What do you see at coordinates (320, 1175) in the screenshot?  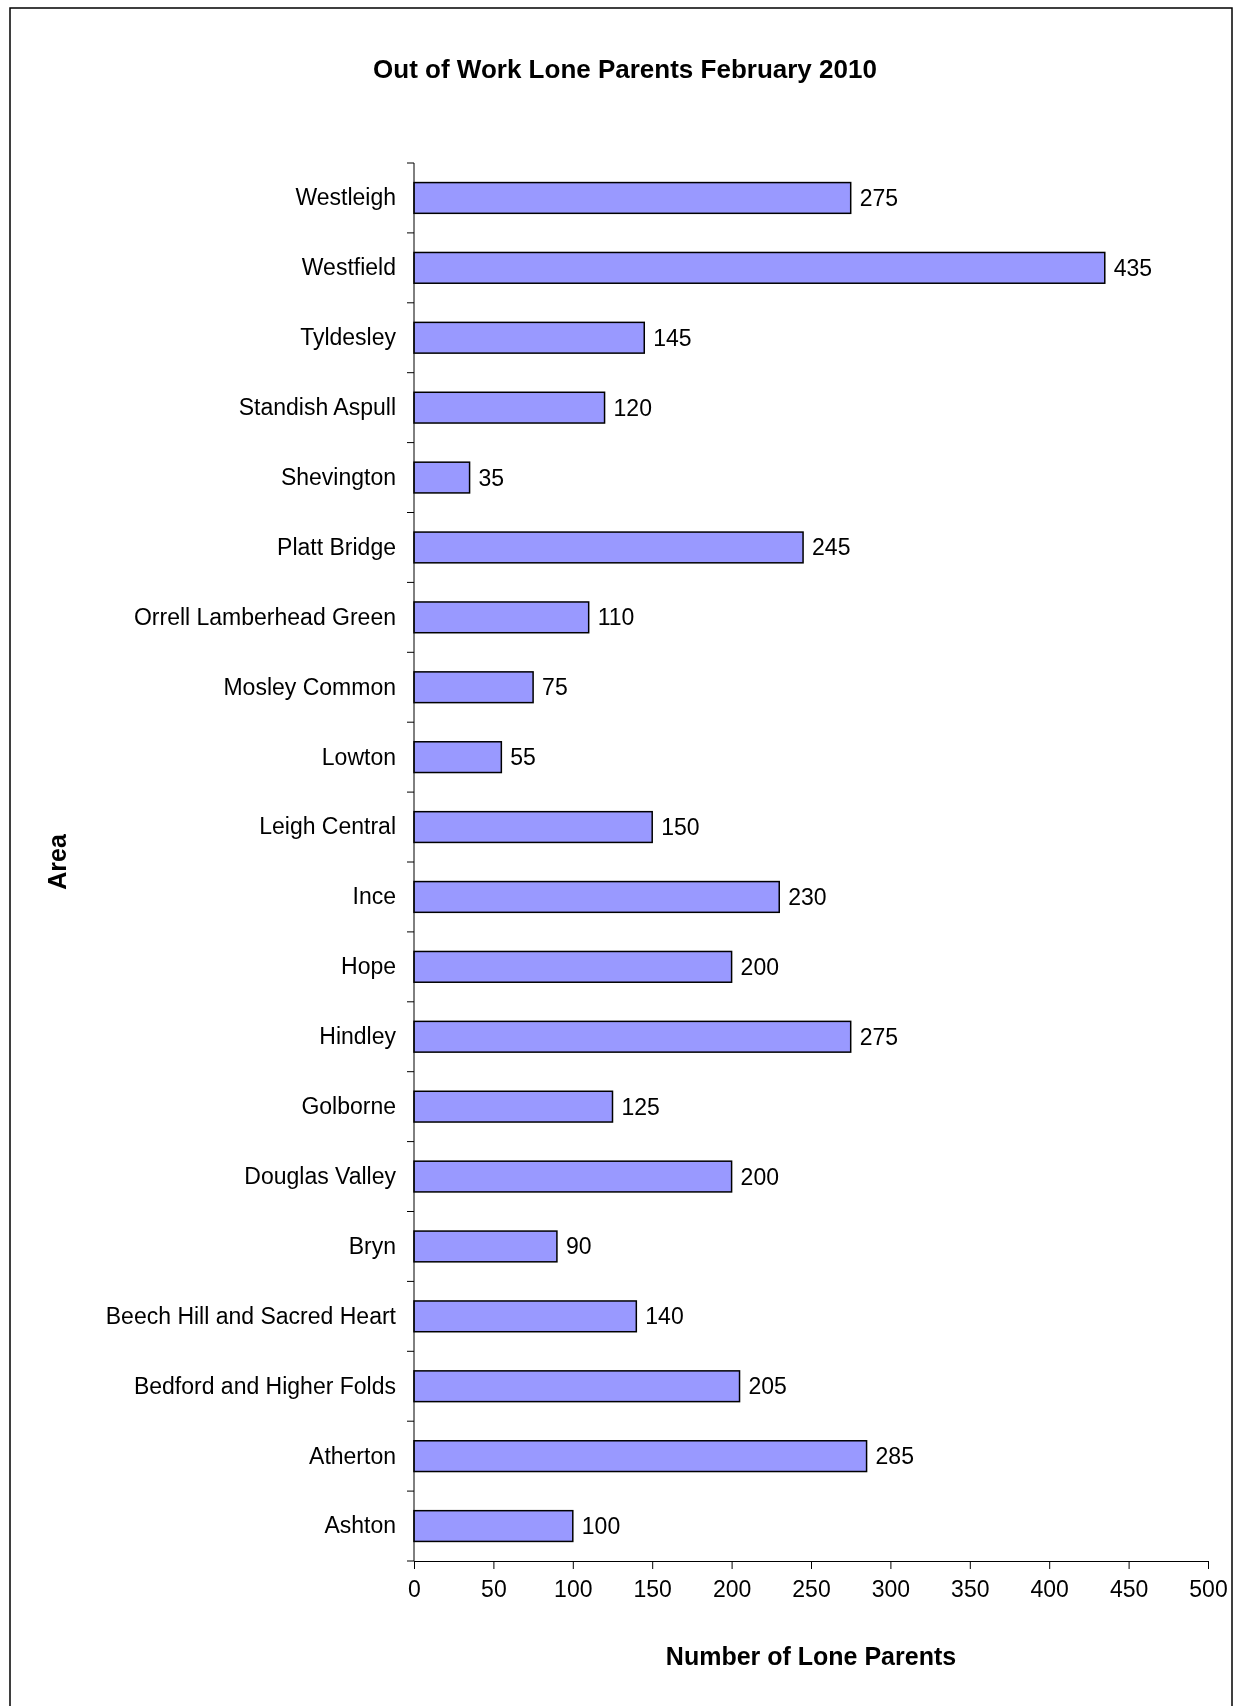 I see `y-tick-label: Douglas Valley` at bounding box center [320, 1175].